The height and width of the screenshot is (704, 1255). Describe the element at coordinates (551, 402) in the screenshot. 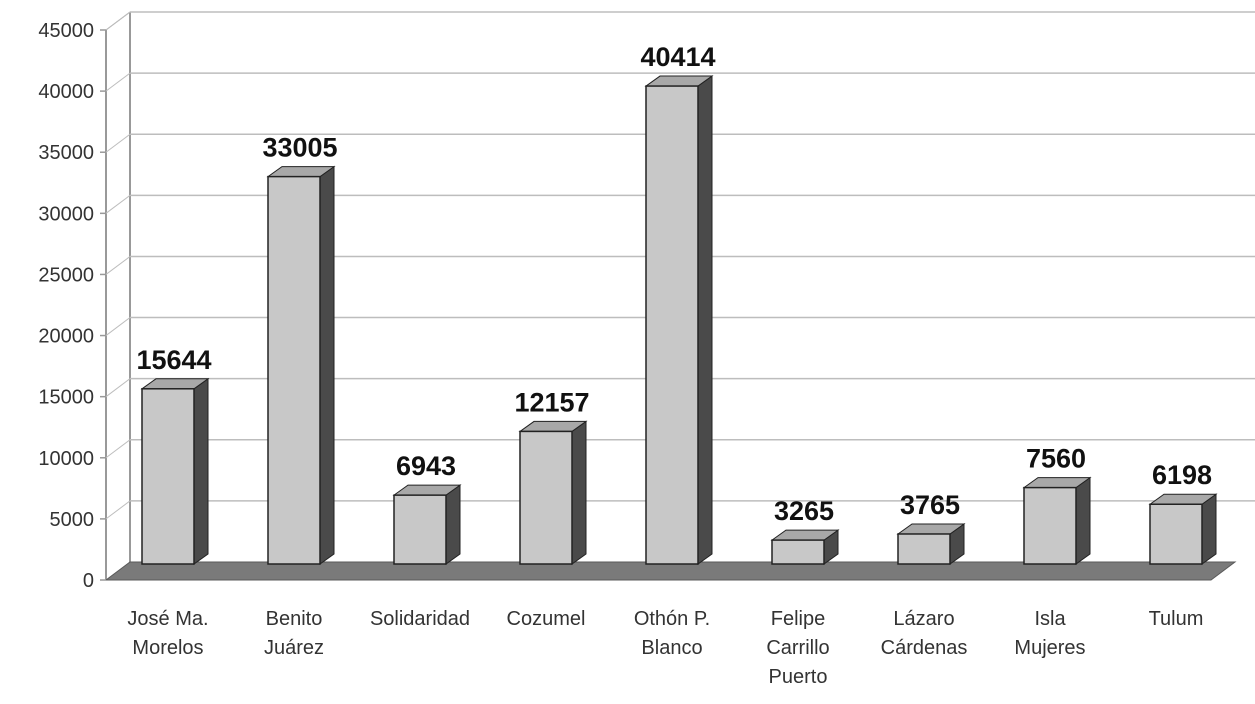

I see `data-label: 12157` at that location.